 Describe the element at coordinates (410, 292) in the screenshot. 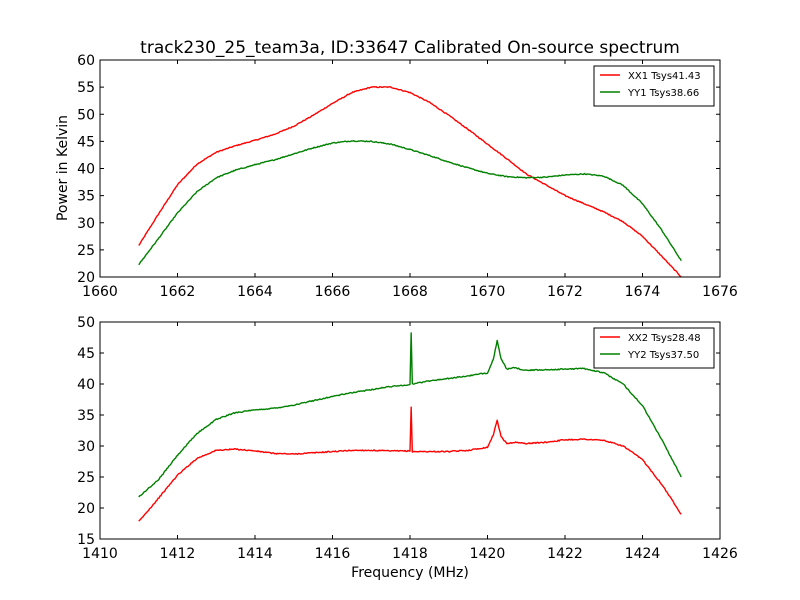

I see `x-tick-label: 1668` at that location.